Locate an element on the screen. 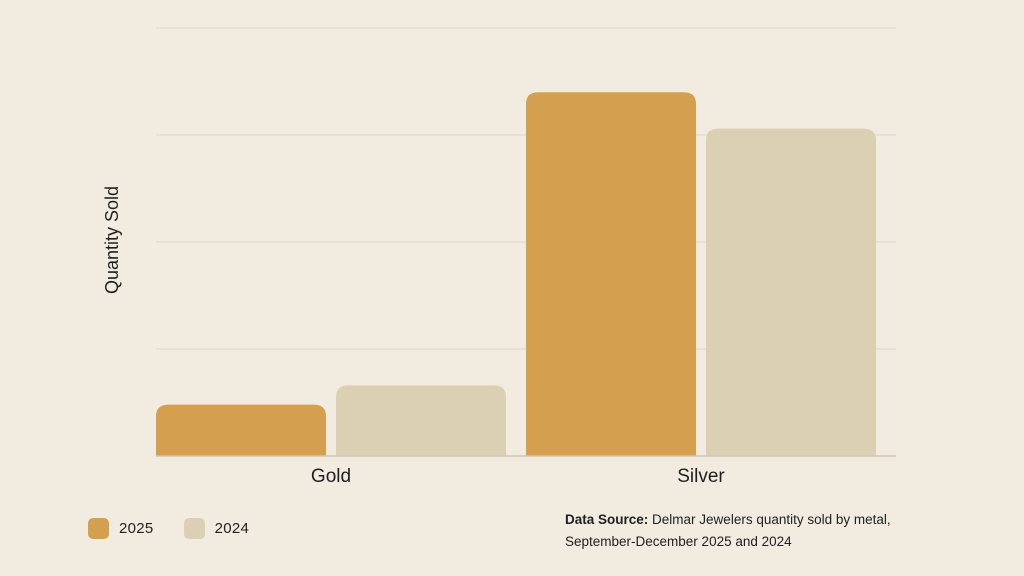  x-tick-label-silver: Silver is located at coordinates (701, 476).